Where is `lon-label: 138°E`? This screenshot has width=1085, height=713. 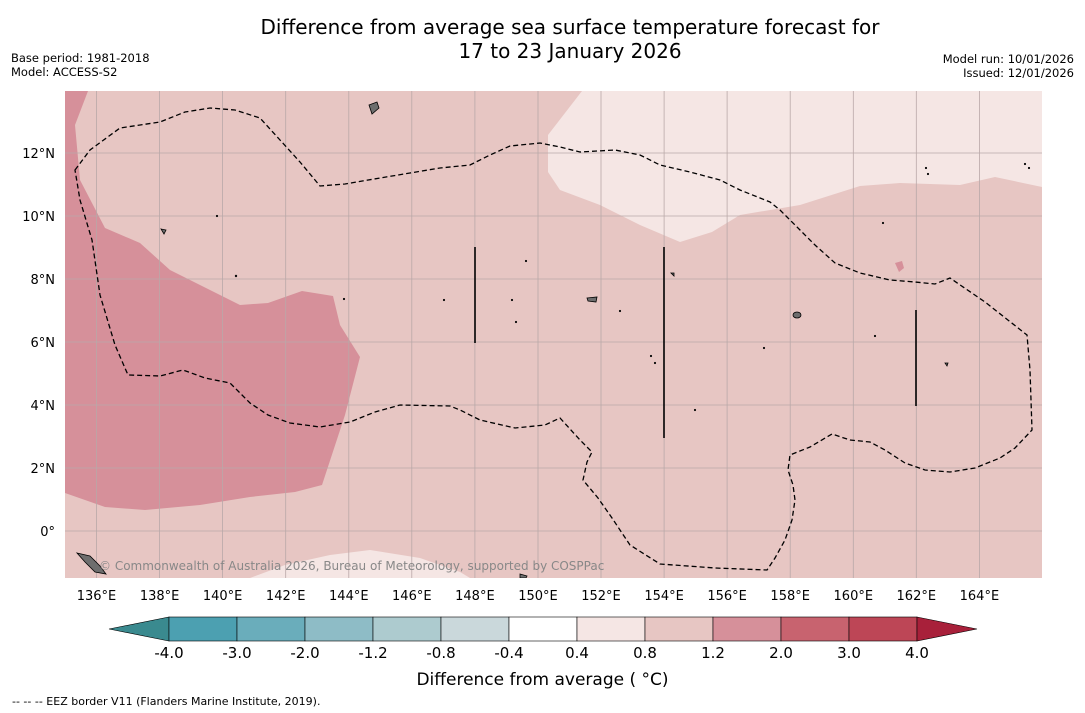 lon-label: 138°E is located at coordinates (160, 596).